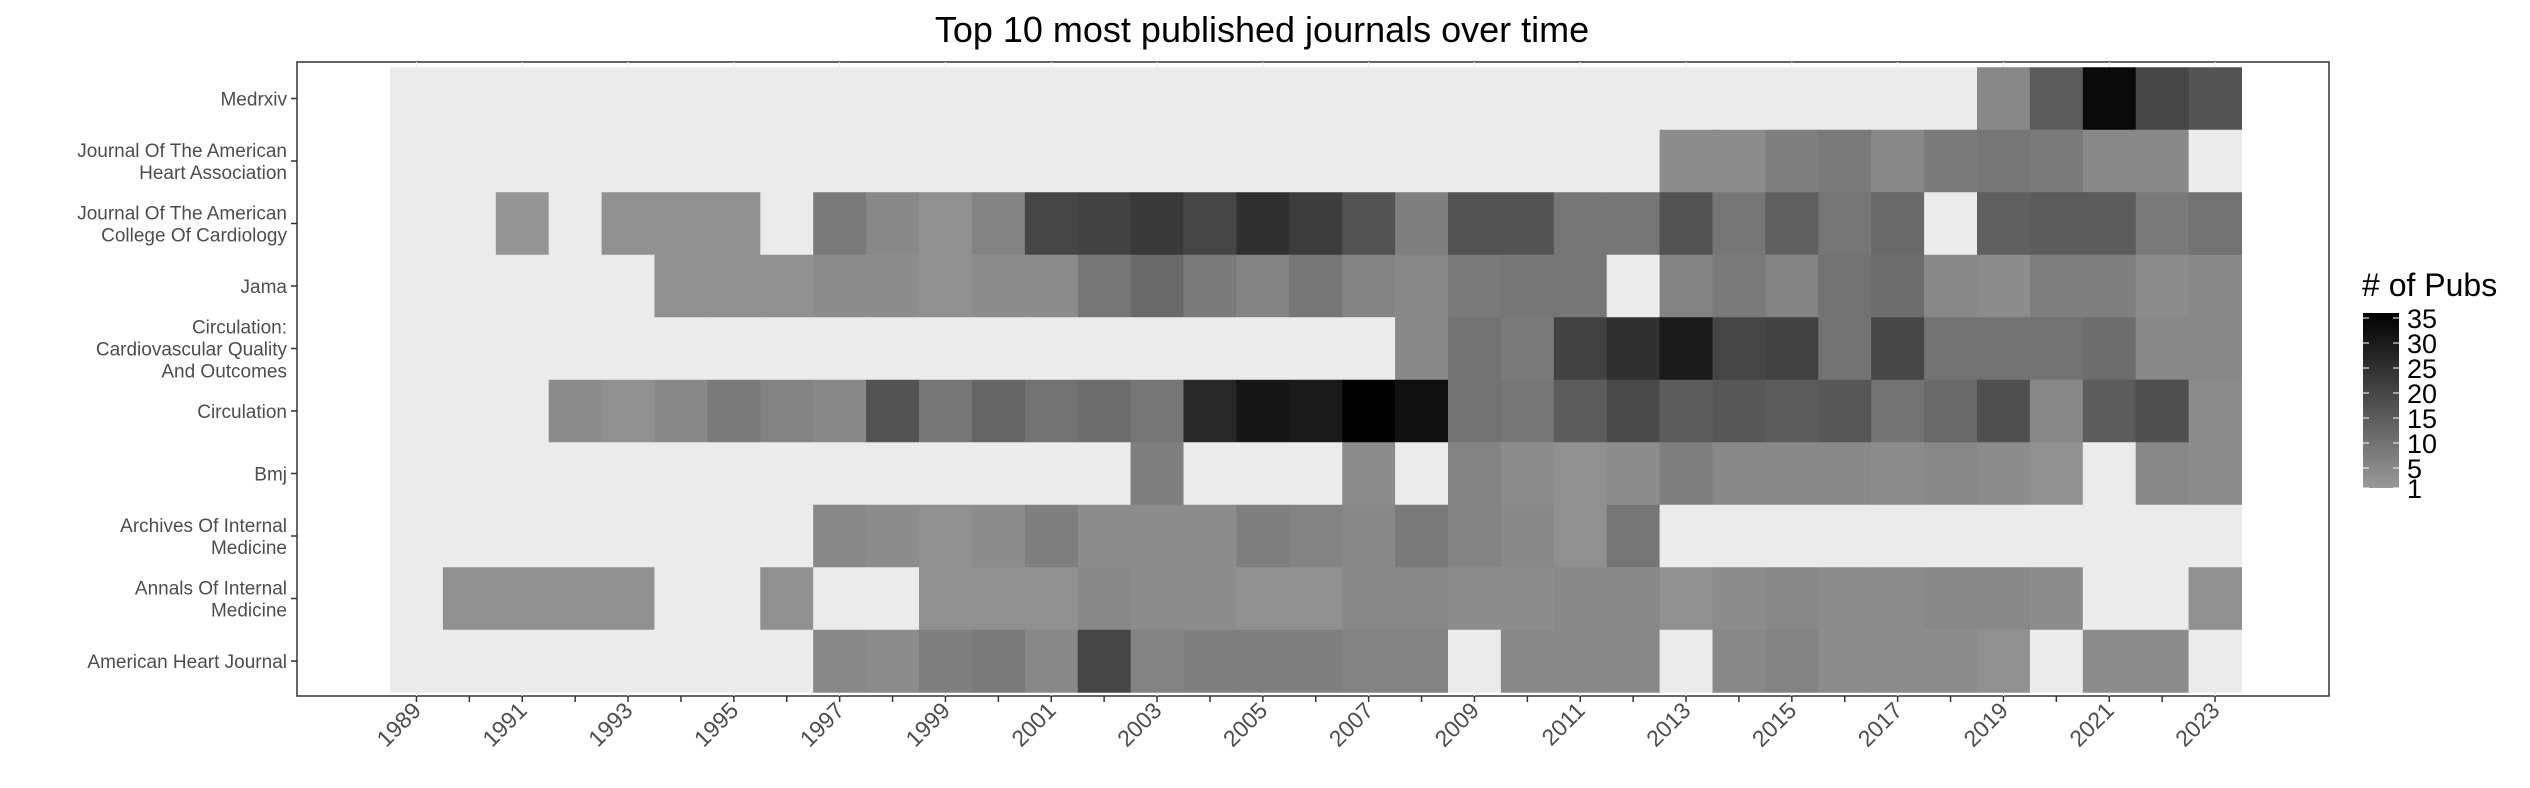 The height and width of the screenshot is (788, 2530). What do you see at coordinates (213, 173) in the screenshot?
I see `y-tick-label: Heart Association` at bounding box center [213, 173].